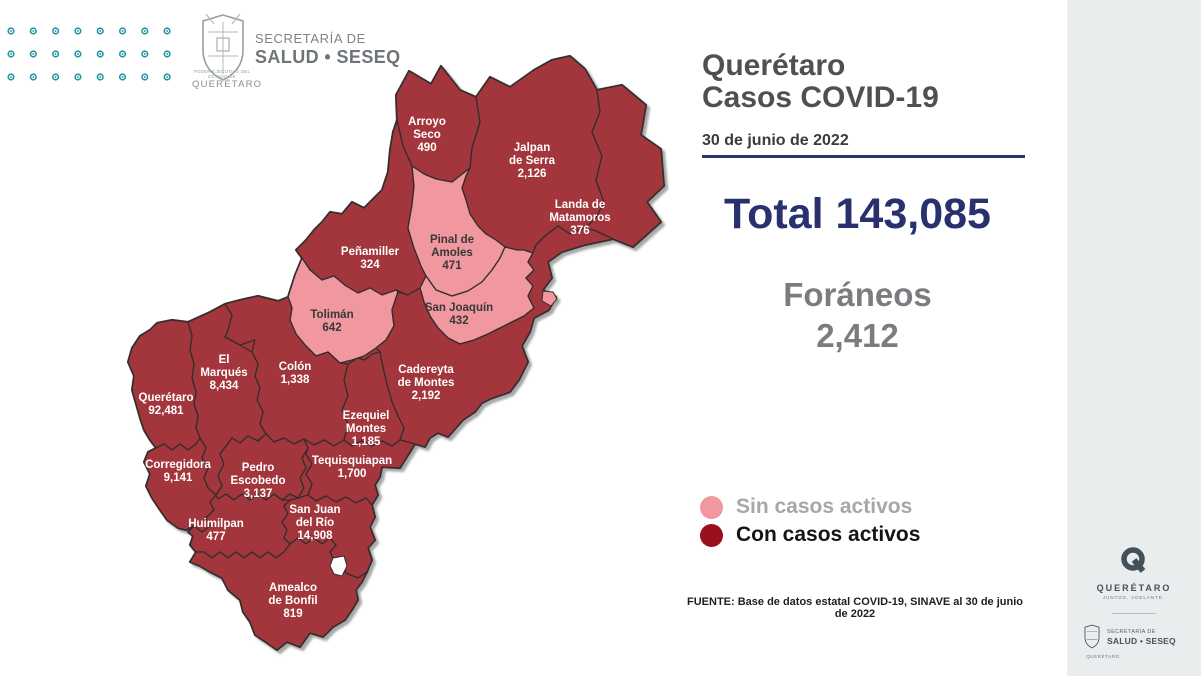 The width and height of the screenshot is (1201, 676). What do you see at coordinates (1131, 631) in the screenshot?
I see `sidebar-salud-line1: SECRETARÍA DE` at bounding box center [1131, 631].